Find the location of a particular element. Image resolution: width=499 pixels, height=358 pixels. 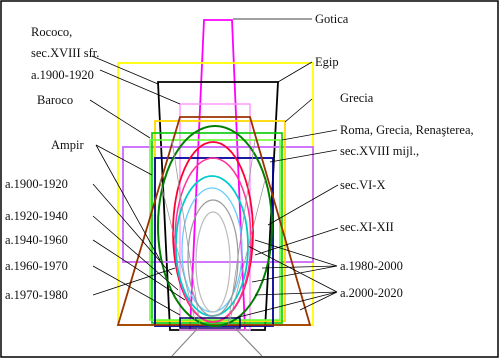

label-a1970-1980: a.1970-1980 is located at coordinates (36, 295).